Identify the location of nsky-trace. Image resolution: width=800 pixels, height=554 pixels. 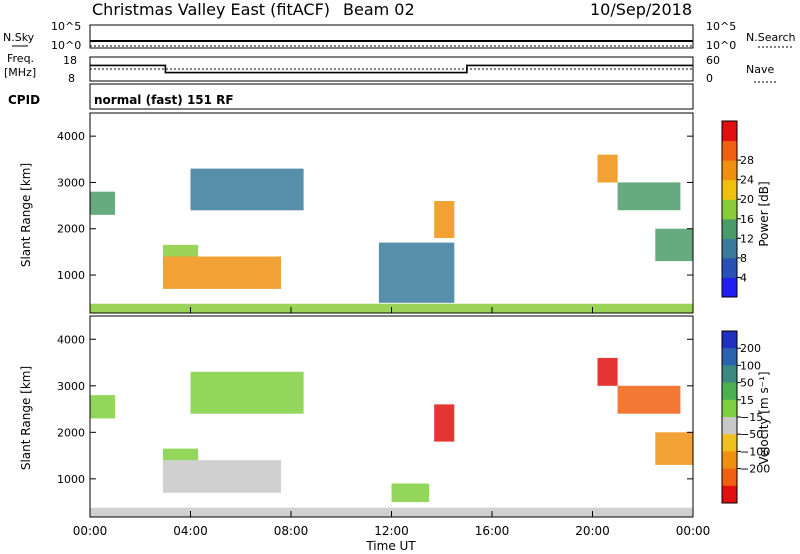
(391, 43).